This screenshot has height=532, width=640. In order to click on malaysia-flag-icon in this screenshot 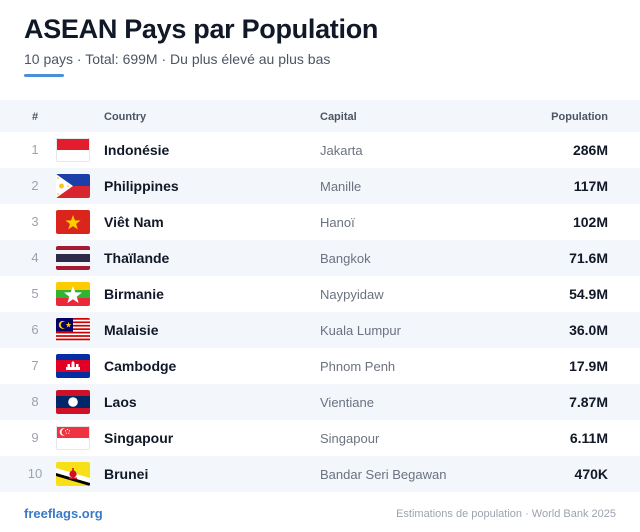, I will do `click(73, 330)`.